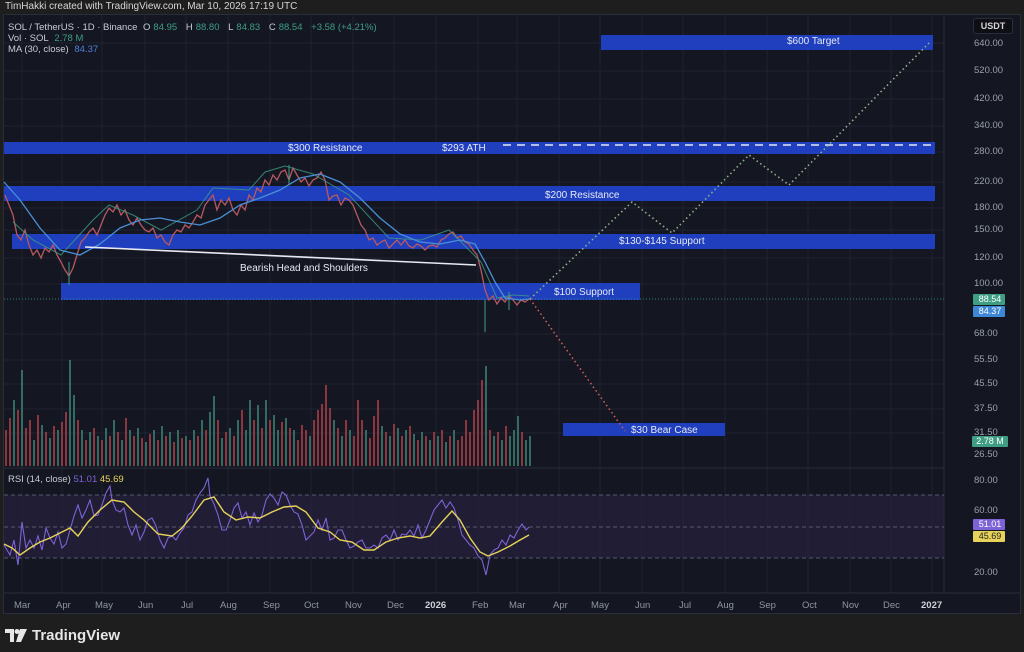  Describe the element at coordinates (266, 526) in the screenshot. I see `rsi-ma-line` at that location.